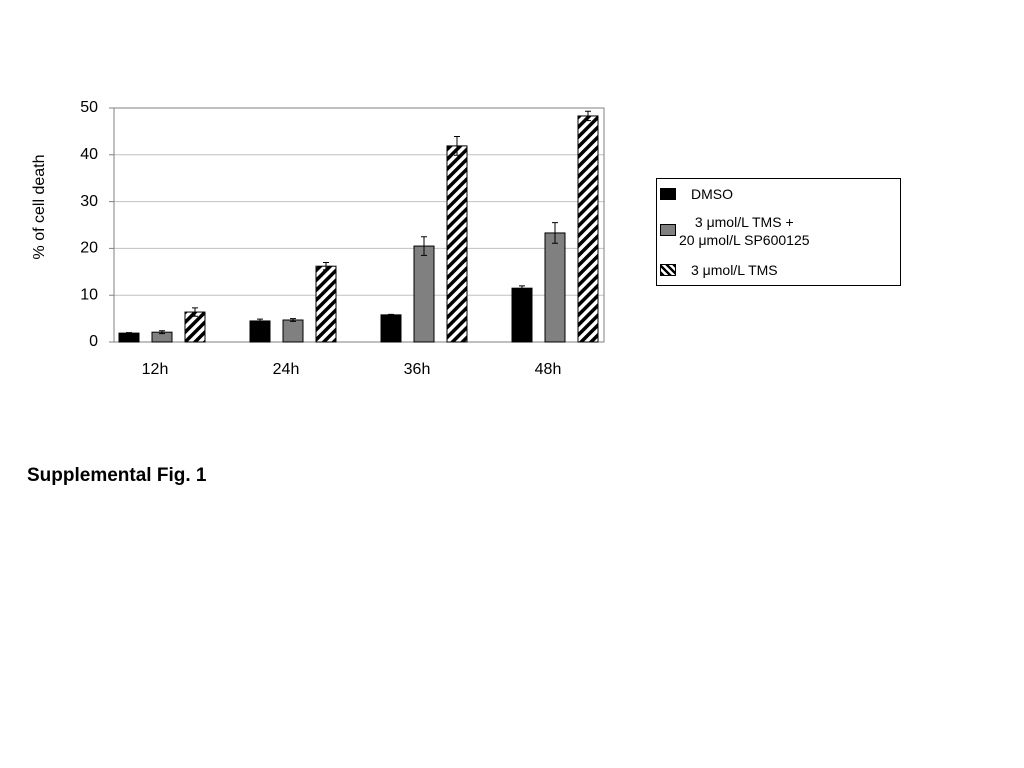 Image resolution: width=1024 pixels, height=768 pixels. I want to click on y-tick-label: 0, so click(93, 341).